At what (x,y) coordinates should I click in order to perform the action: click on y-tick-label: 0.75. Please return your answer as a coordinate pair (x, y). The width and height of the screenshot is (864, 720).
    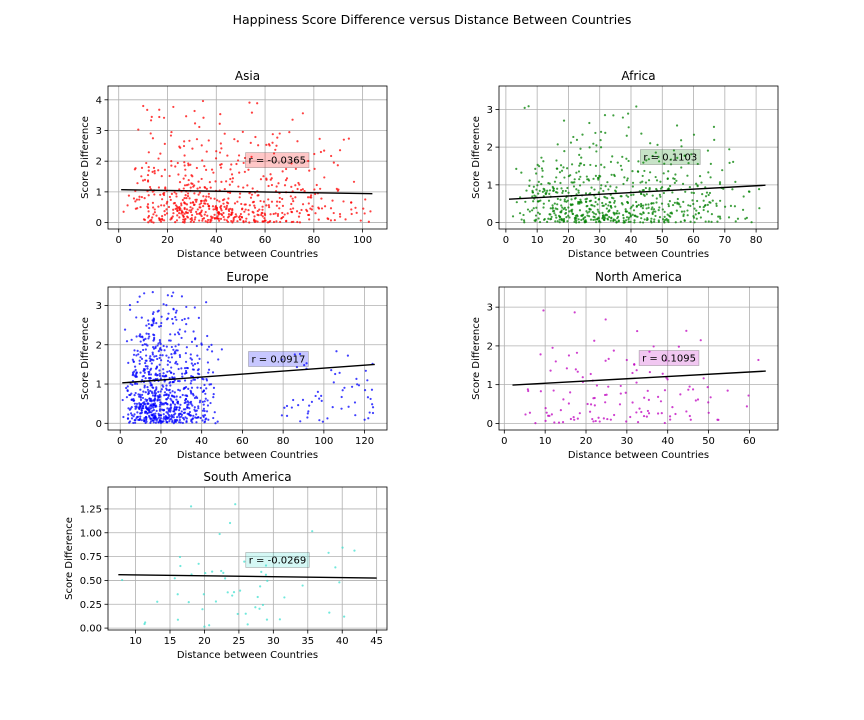
    Looking at the image, I should click on (91, 557).